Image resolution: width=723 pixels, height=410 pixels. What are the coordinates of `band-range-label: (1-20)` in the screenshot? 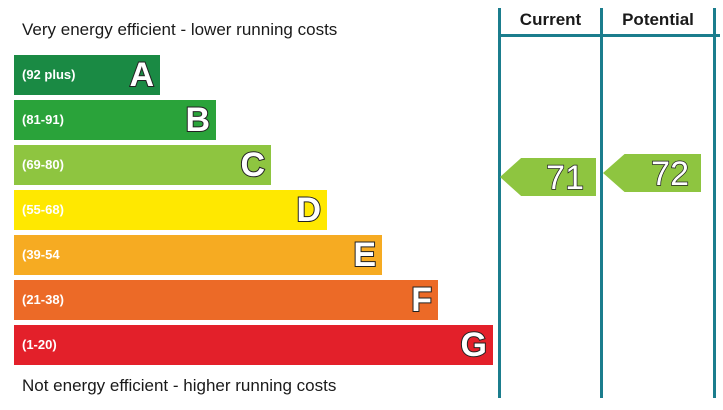 It's located at (39, 344).